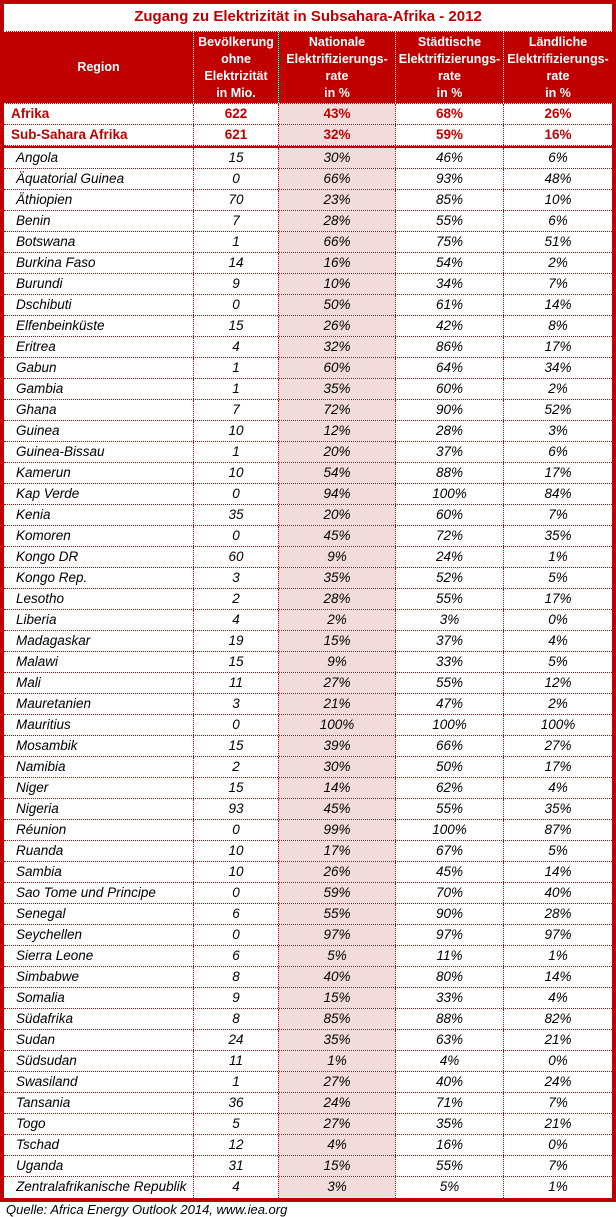 Image resolution: width=616 pixels, height=1217 pixels. What do you see at coordinates (308, 1103) in the screenshot?
I see `table-row: Tansania 36 24% 71% 7%` at bounding box center [308, 1103].